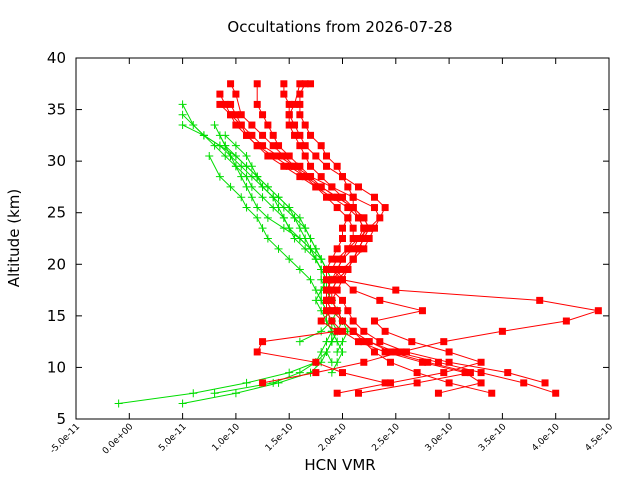 This screenshot has height=480, width=640. What do you see at coordinates (339, 27) in the screenshot?
I see `chart-title: Occultations from 2026-07-28` at bounding box center [339, 27].